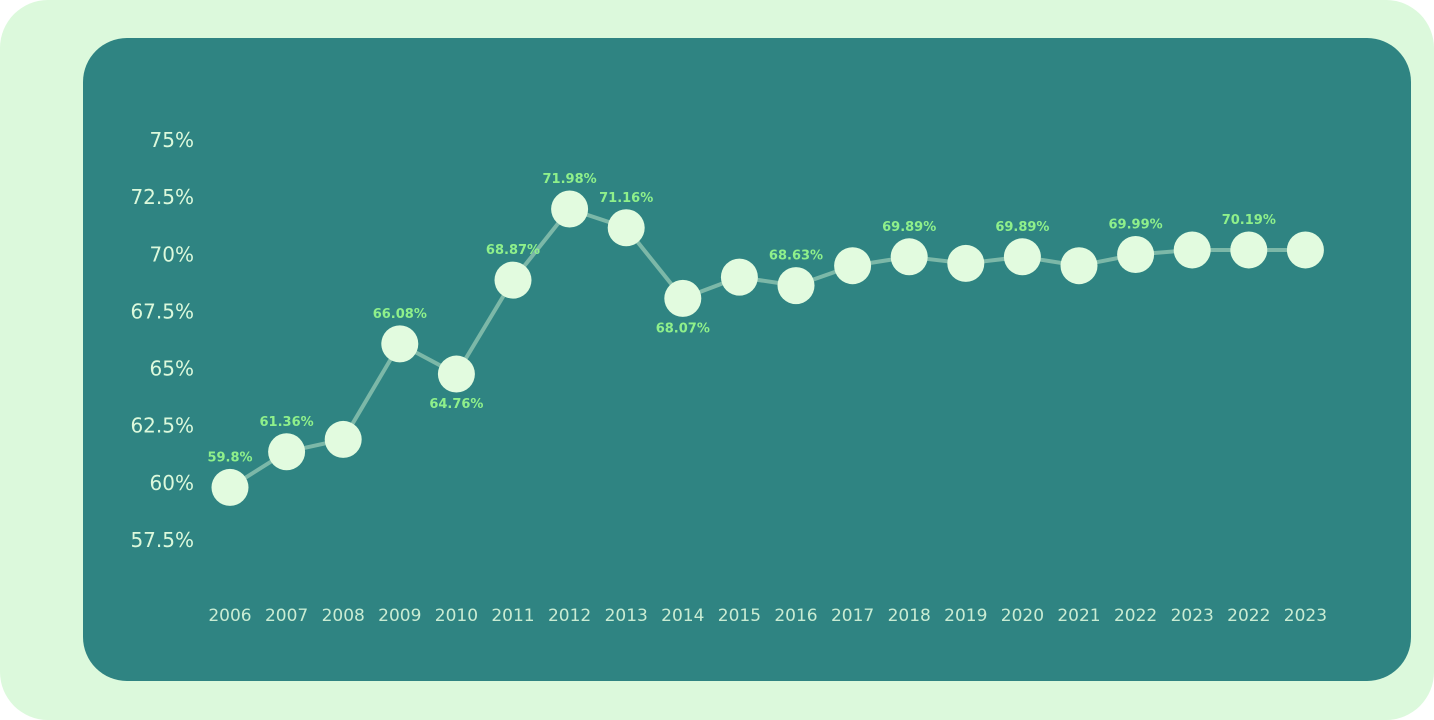 The width and height of the screenshot is (1434, 720). What do you see at coordinates (1022, 616) in the screenshot?
I see `x-tick-label: 2020` at bounding box center [1022, 616].